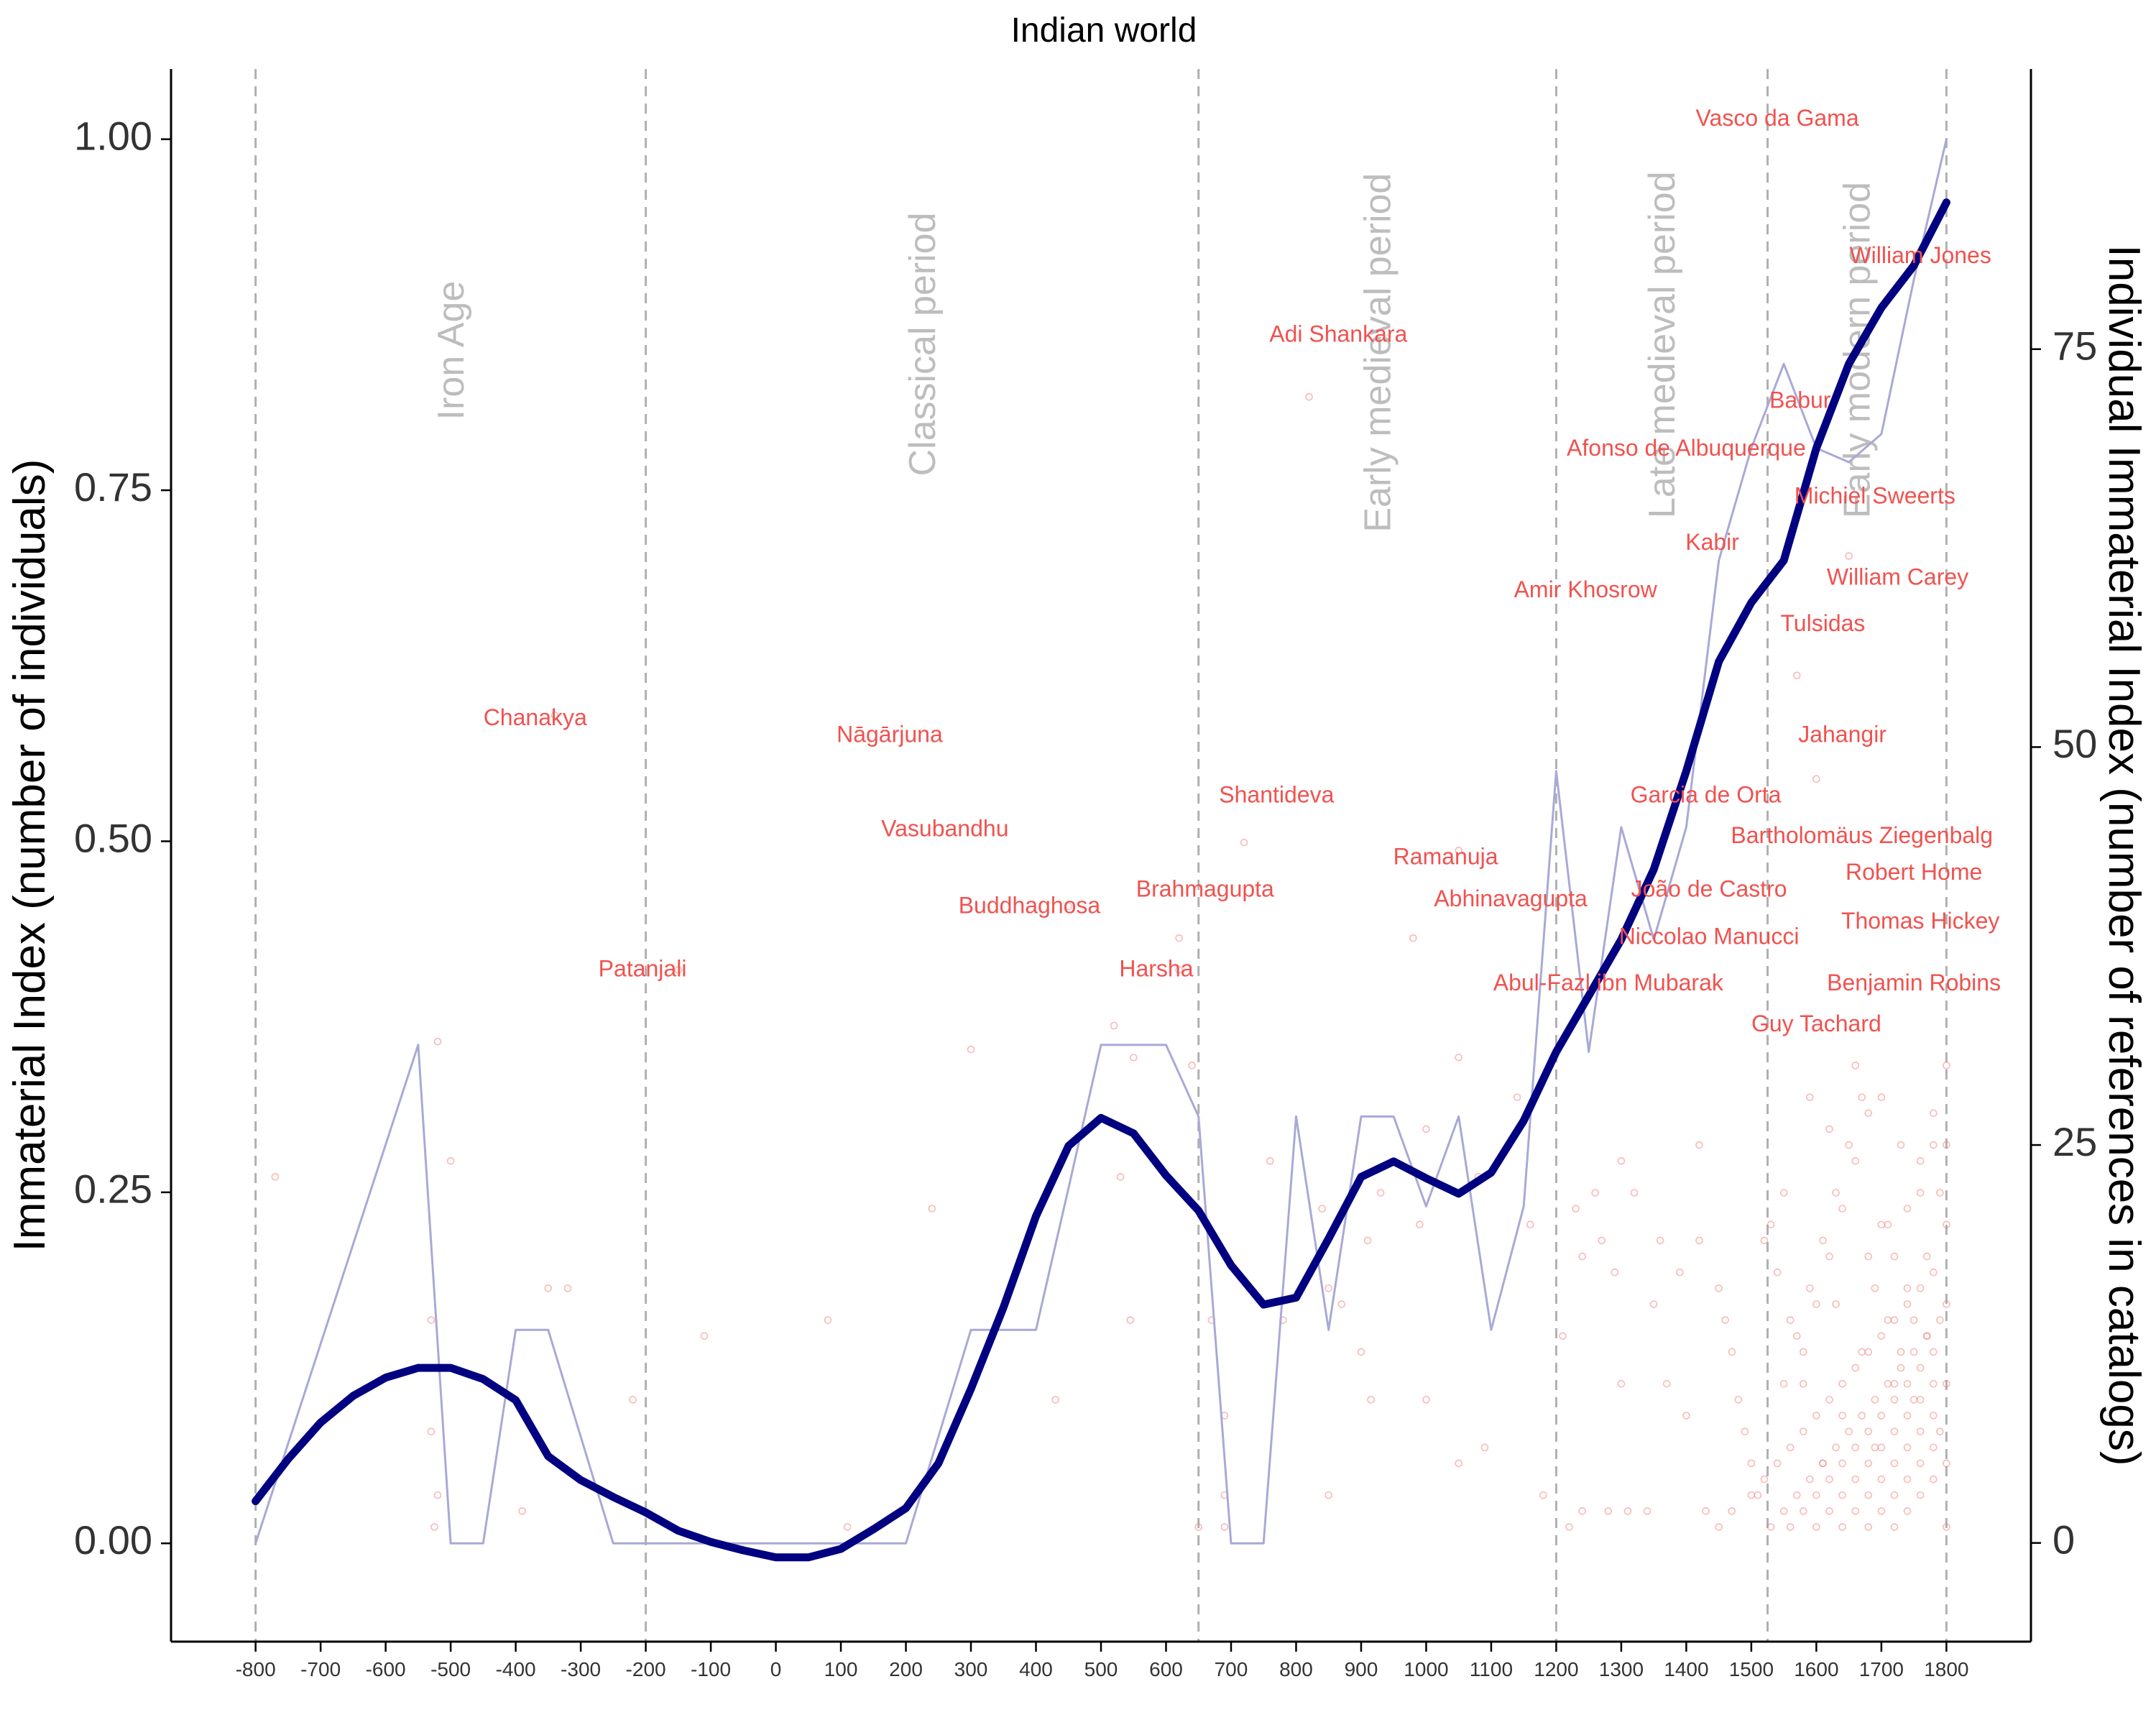 This screenshot has height=1725, width=2156. What do you see at coordinates (1166, 1669) in the screenshot?
I see `x-tick-label: 600` at bounding box center [1166, 1669].